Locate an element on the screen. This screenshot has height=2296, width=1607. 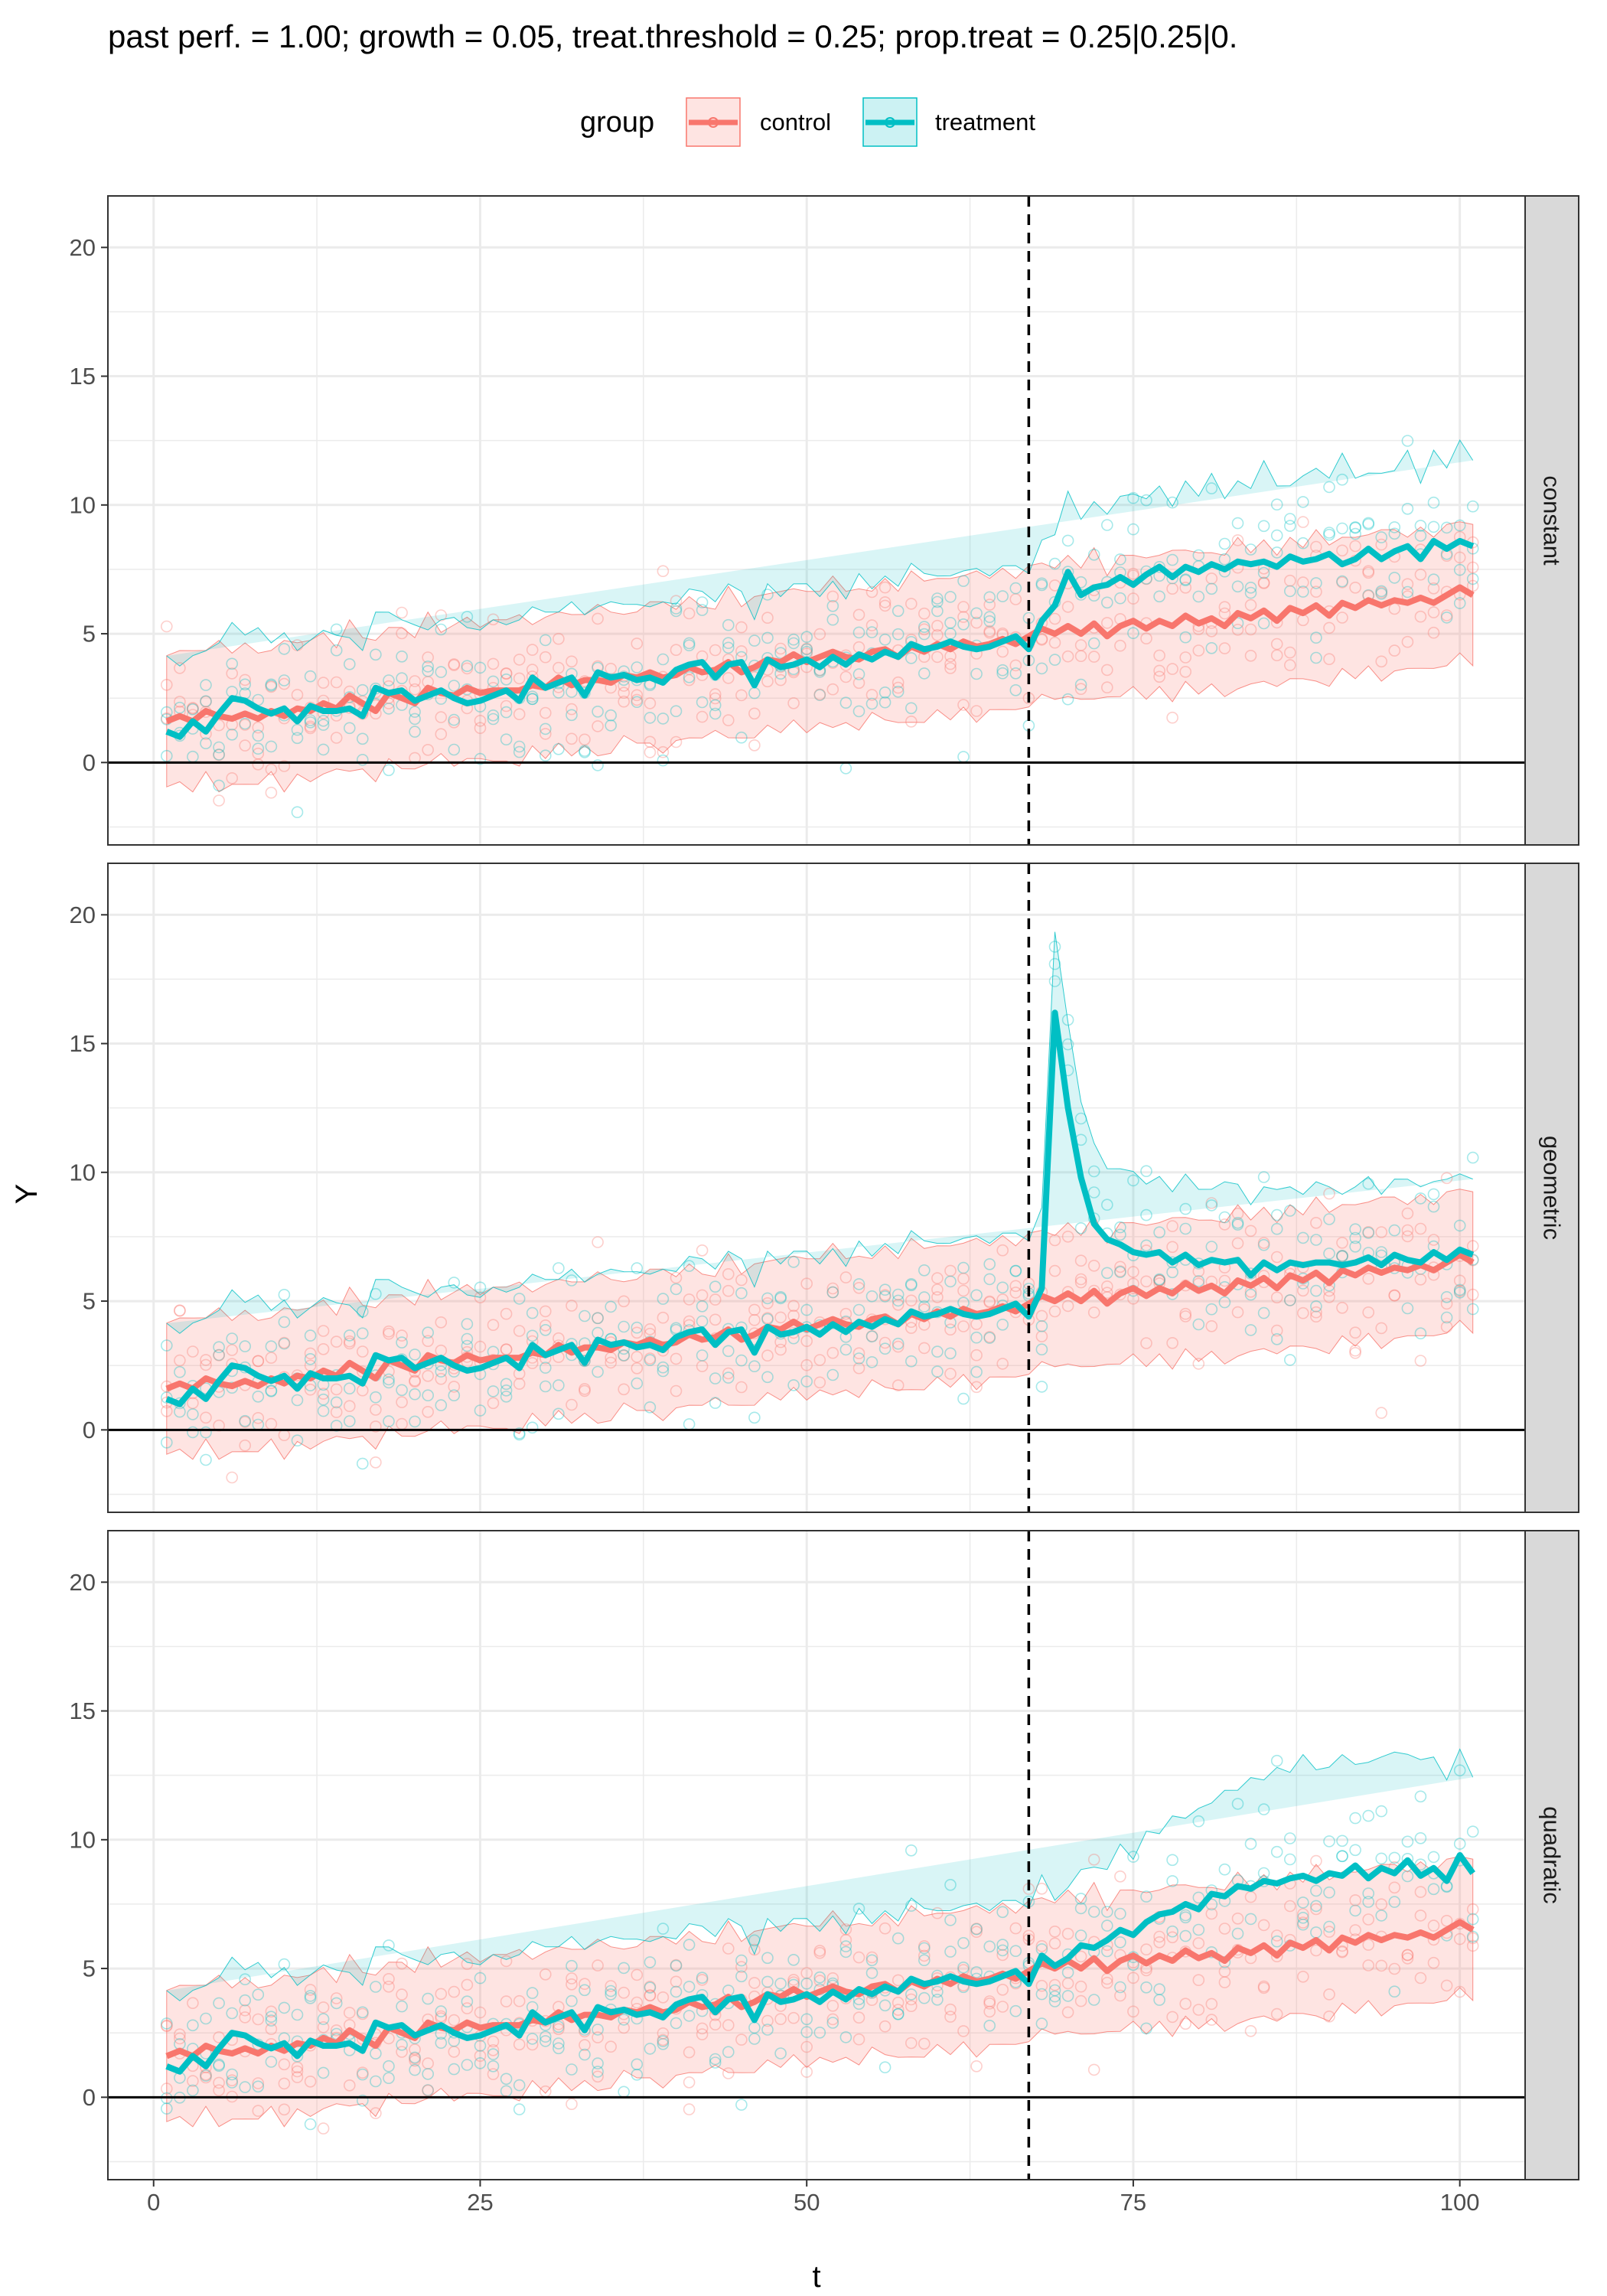
treatment-mean-line is located at coordinates (820, 1208).